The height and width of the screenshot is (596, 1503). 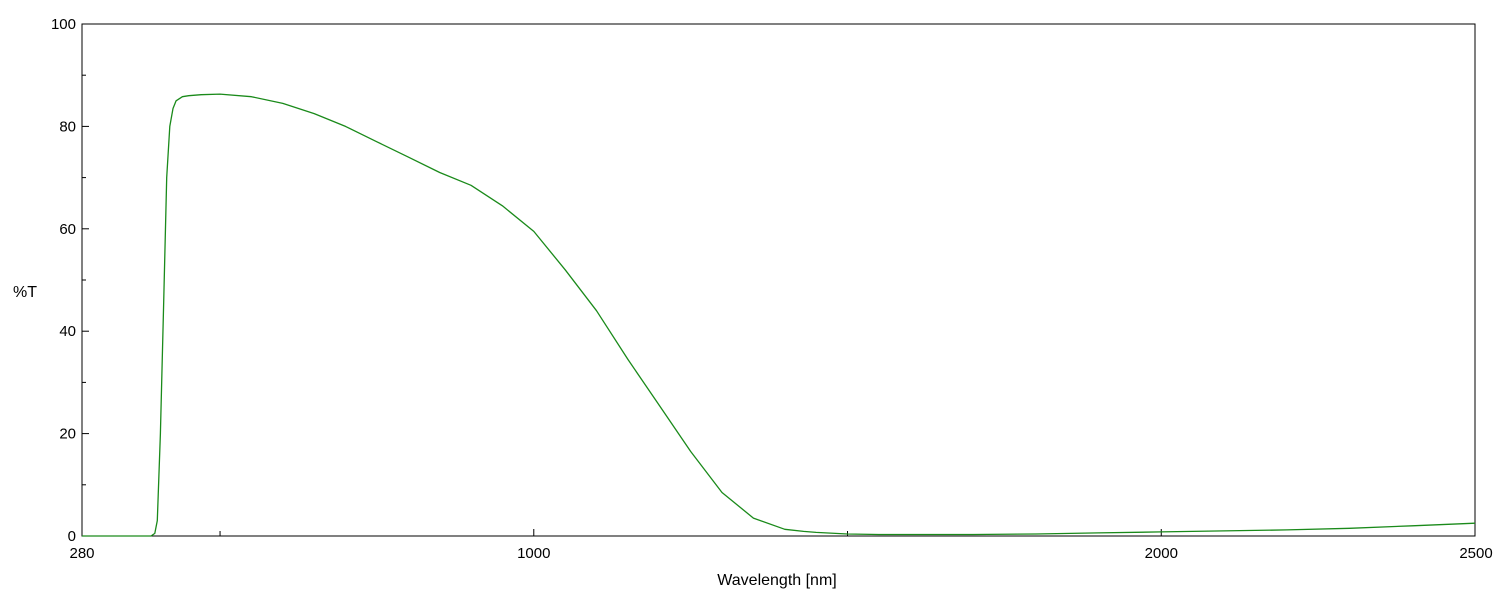 What do you see at coordinates (533, 553) in the screenshot?
I see `x-tick-label: 1000` at bounding box center [533, 553].